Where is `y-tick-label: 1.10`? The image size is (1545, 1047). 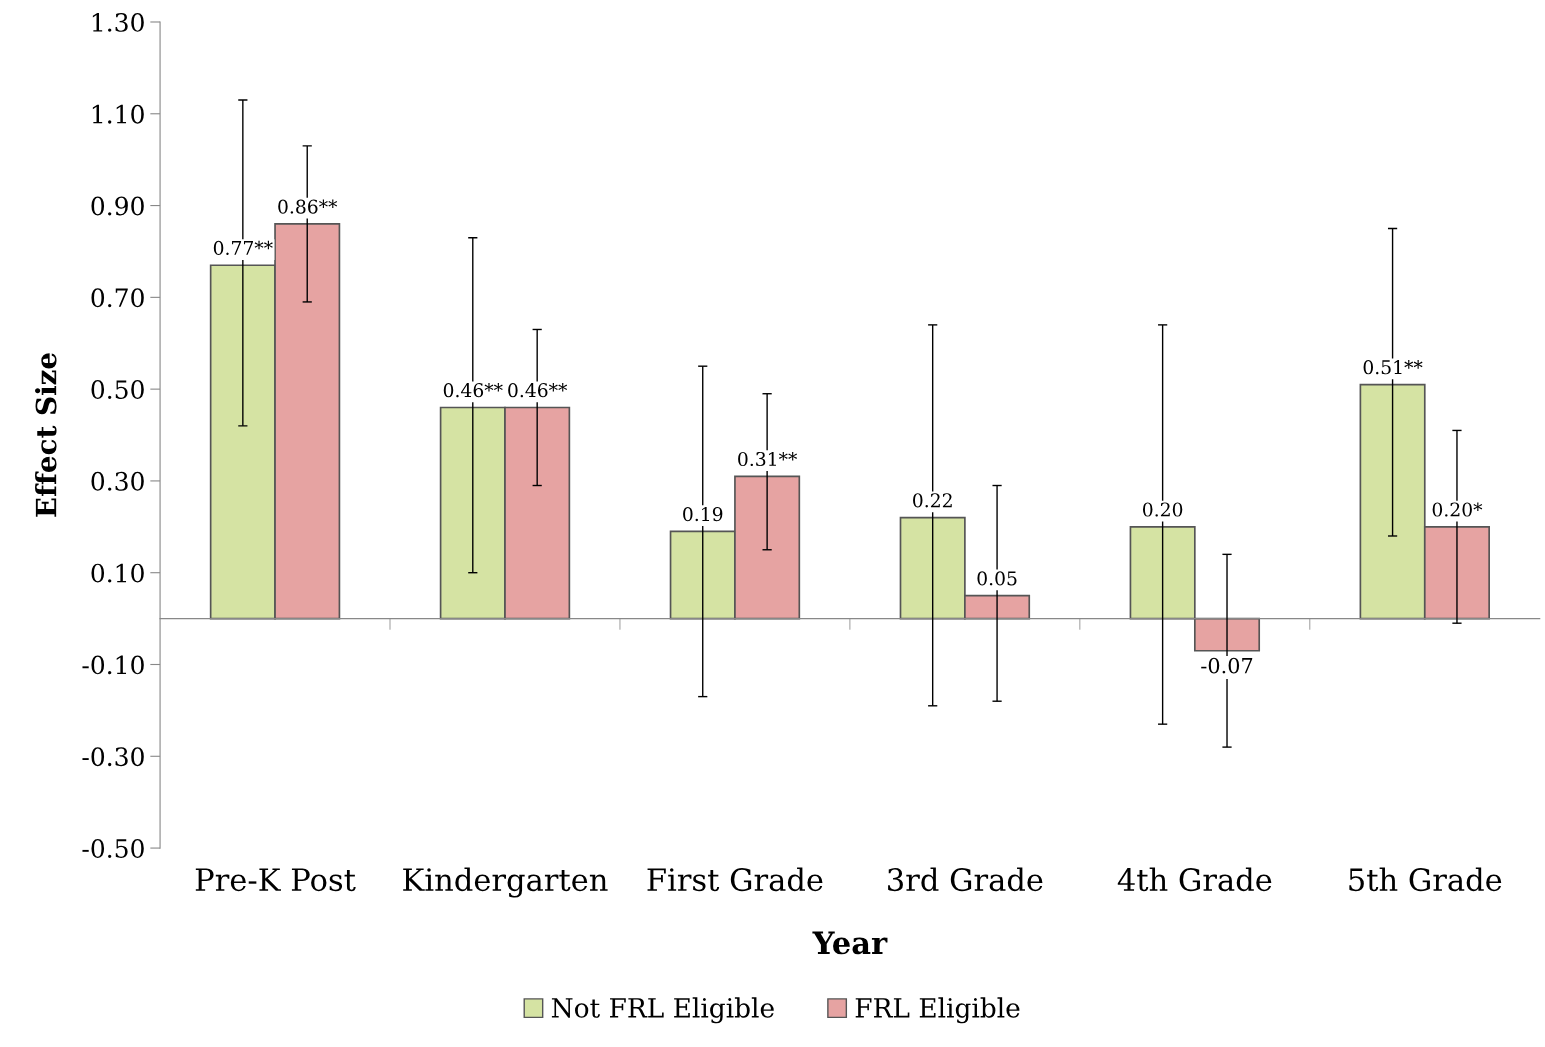 y-tick-label: 1.10 is located at coordinates (118, 114).